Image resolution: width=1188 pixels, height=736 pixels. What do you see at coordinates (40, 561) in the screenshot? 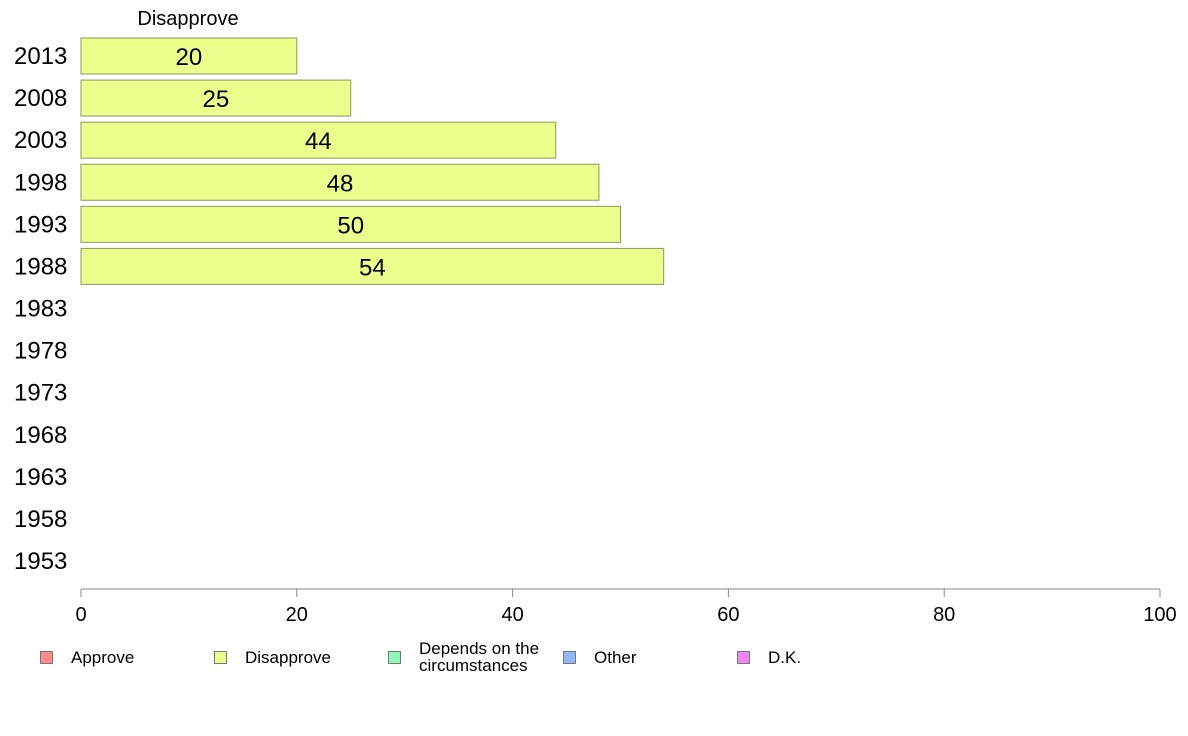
I see `y-tick-label: 1953` at bounding box center [40, 561].